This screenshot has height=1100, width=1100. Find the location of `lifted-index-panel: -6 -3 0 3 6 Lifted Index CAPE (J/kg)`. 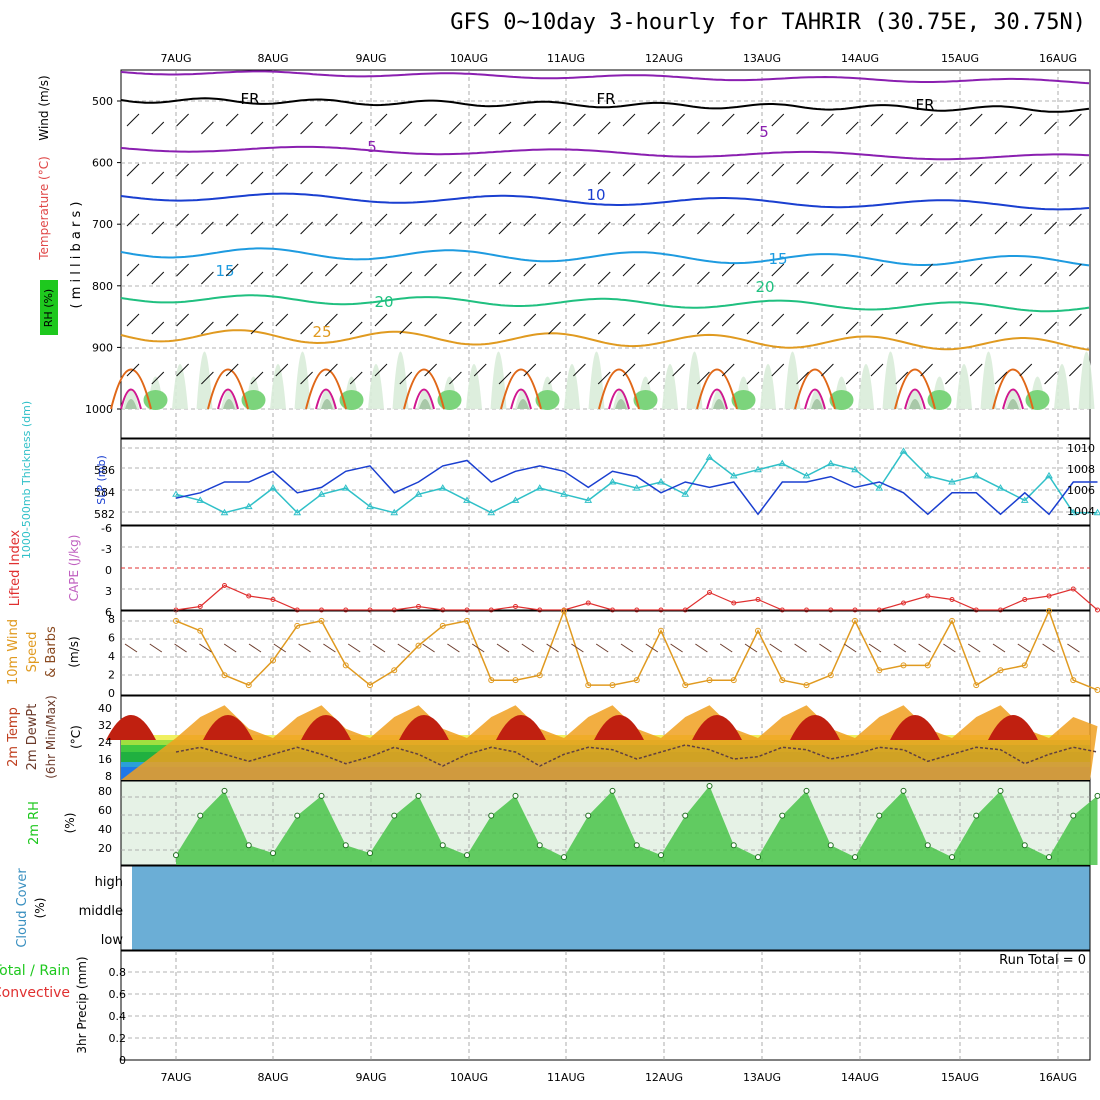

lifted-index-panel: -6 -3 0 3 6 Lifted Index CAPE (J/kg) is located at coordinates (554, 570).